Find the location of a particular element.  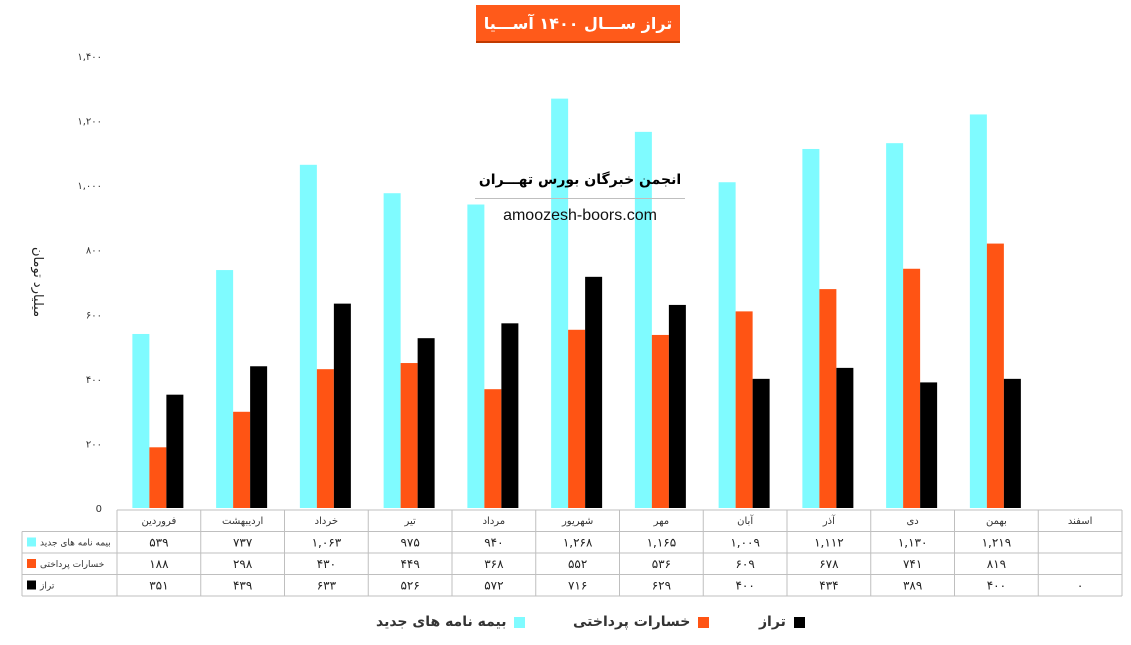

y-tick-label: ۴۰۰ is located at coordinates (94, 380).